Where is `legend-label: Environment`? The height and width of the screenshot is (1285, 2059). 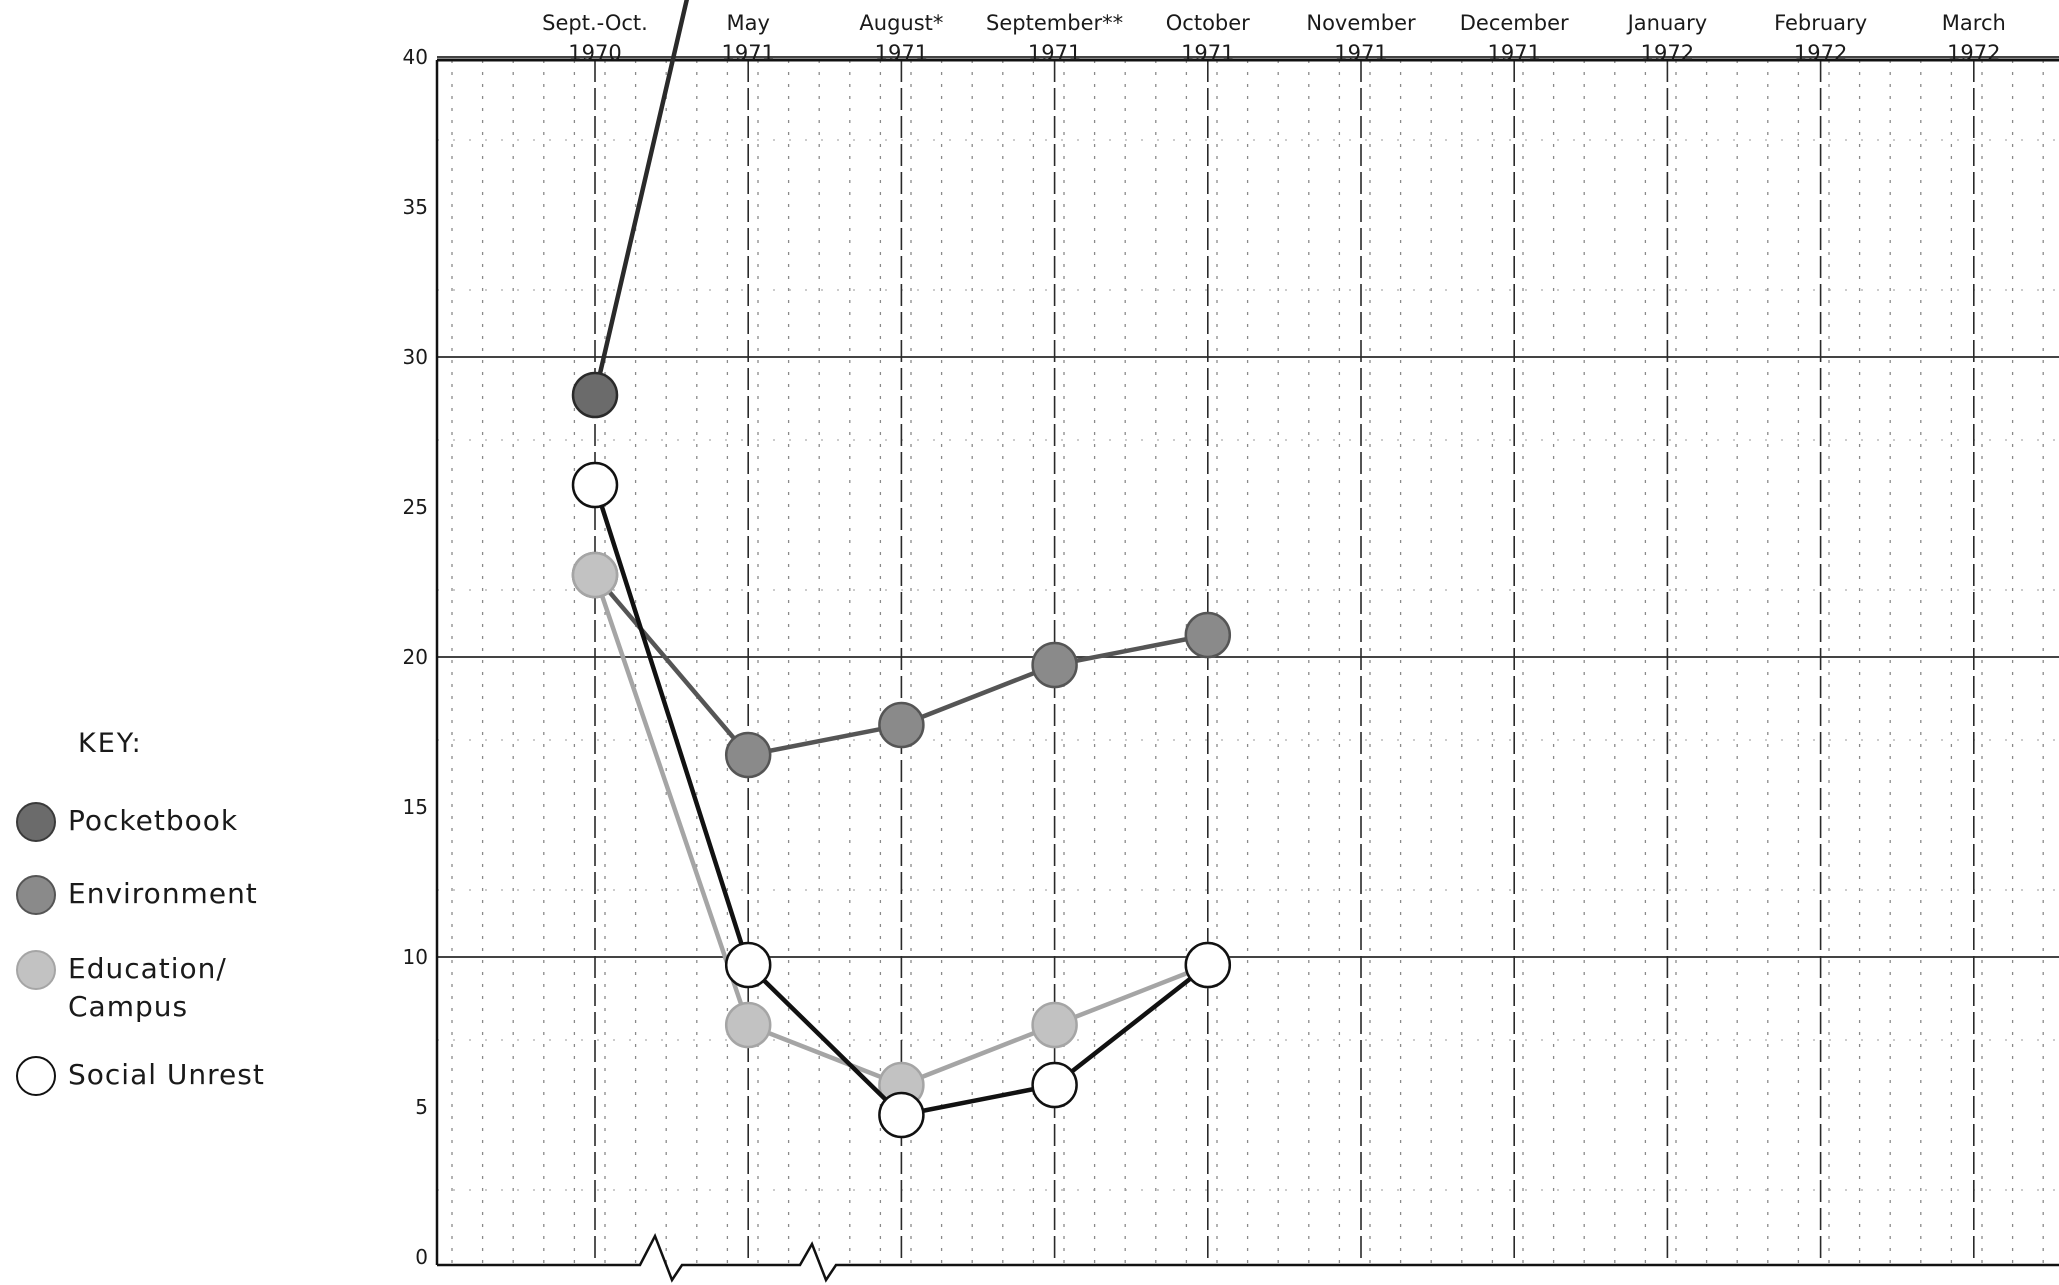 legend-label: Environment is located at coordinates (163, 894).